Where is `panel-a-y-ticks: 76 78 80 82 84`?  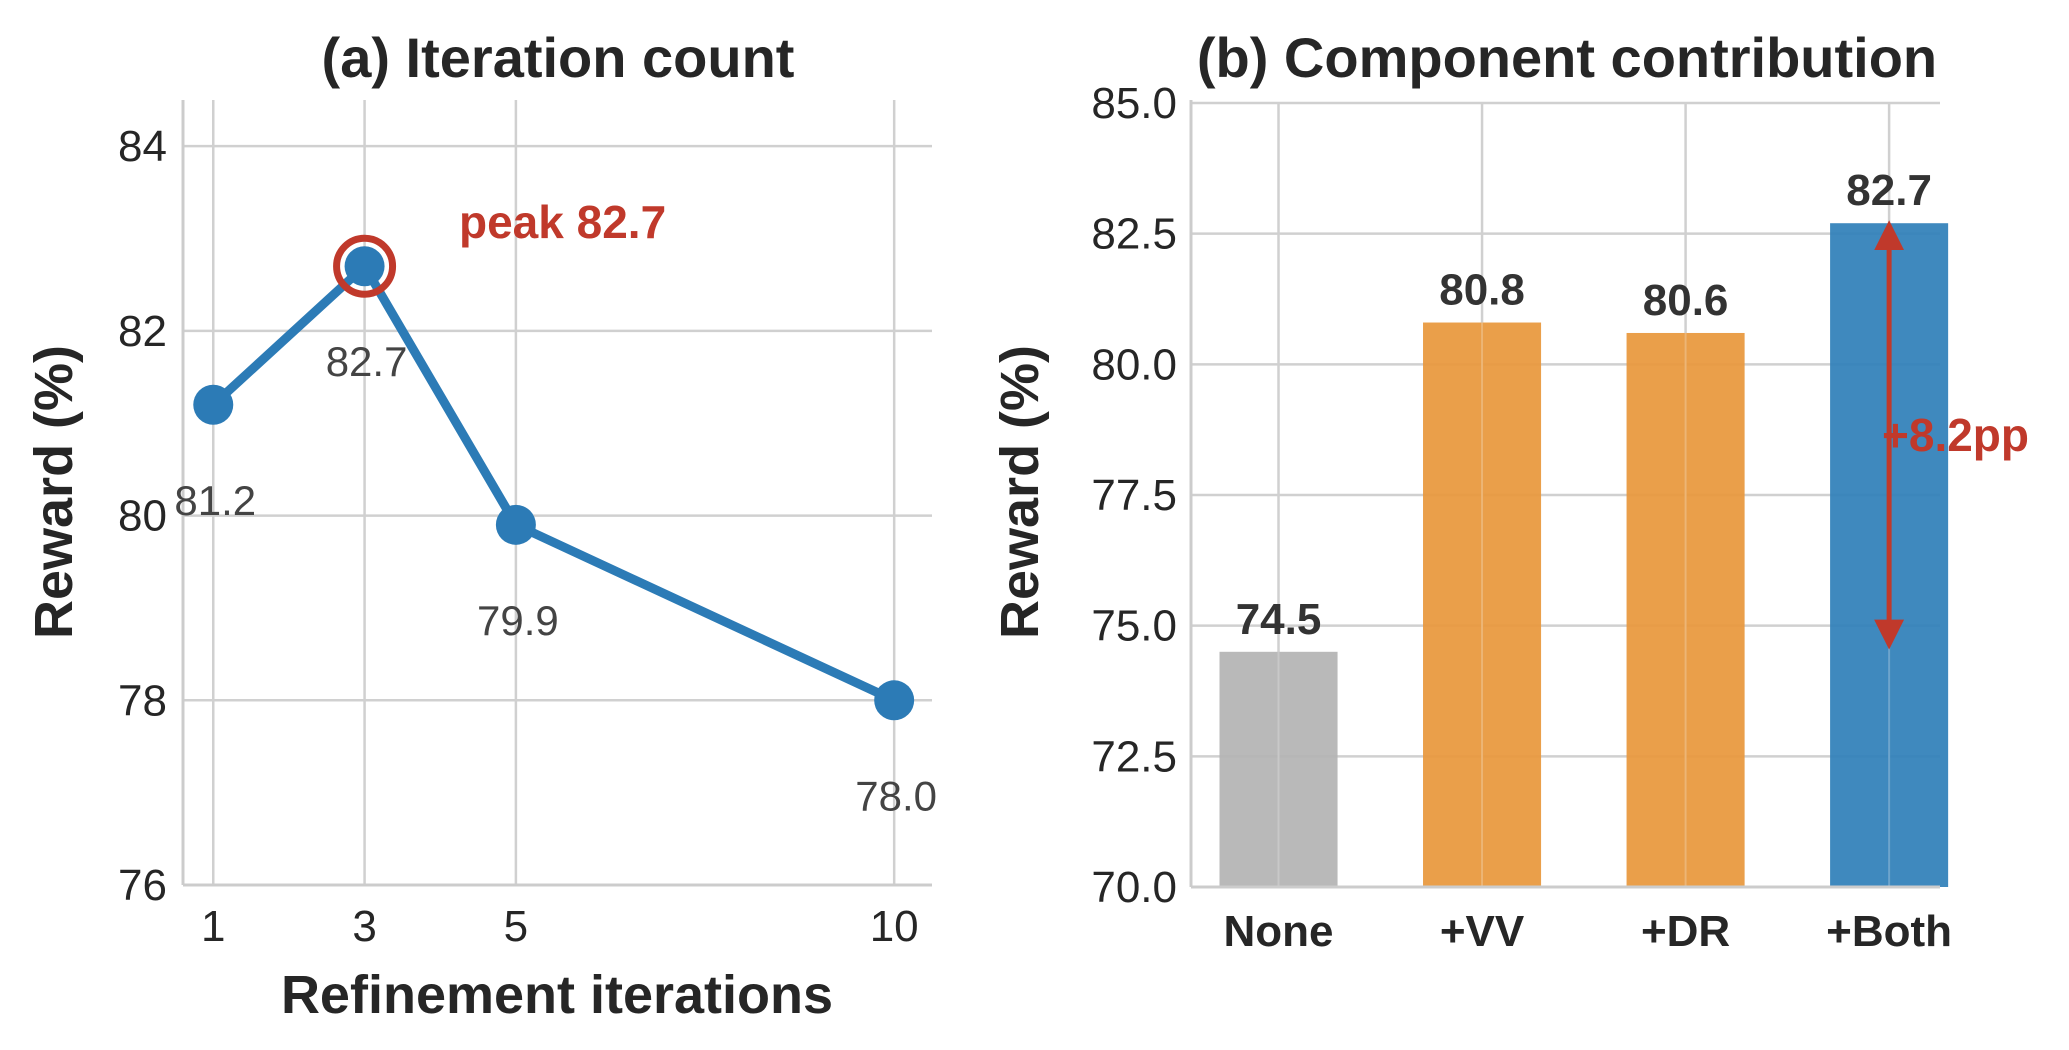
panel-a-y-ticks: 76 78 80 82 84 is located at coordinates (142, 516).